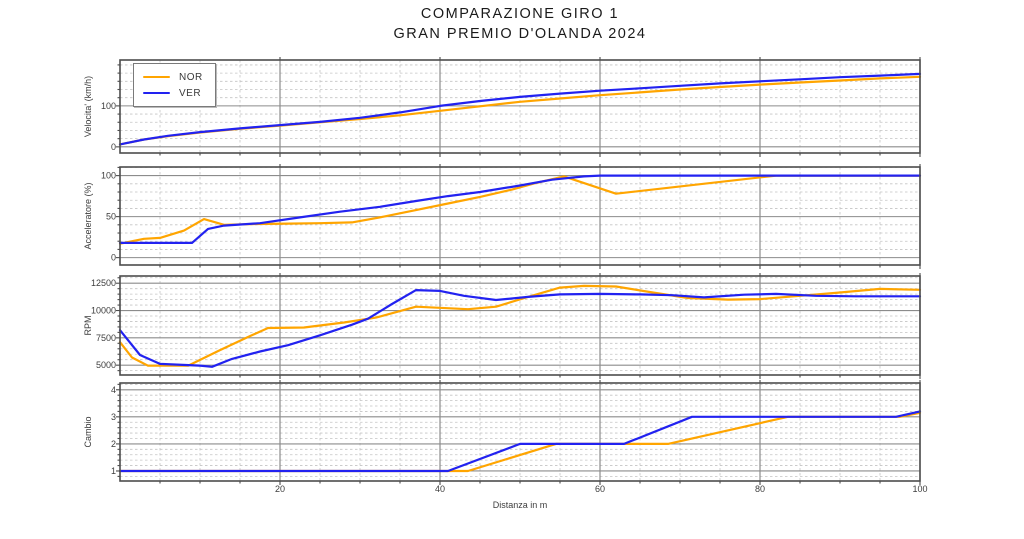 The image size is (1024, 539). What do you see at coordinates (520, 14) in the screenshot?
I see `figure-title-line1: COMPARAZIONE GIRO 1` at bounding box center [520, 14].